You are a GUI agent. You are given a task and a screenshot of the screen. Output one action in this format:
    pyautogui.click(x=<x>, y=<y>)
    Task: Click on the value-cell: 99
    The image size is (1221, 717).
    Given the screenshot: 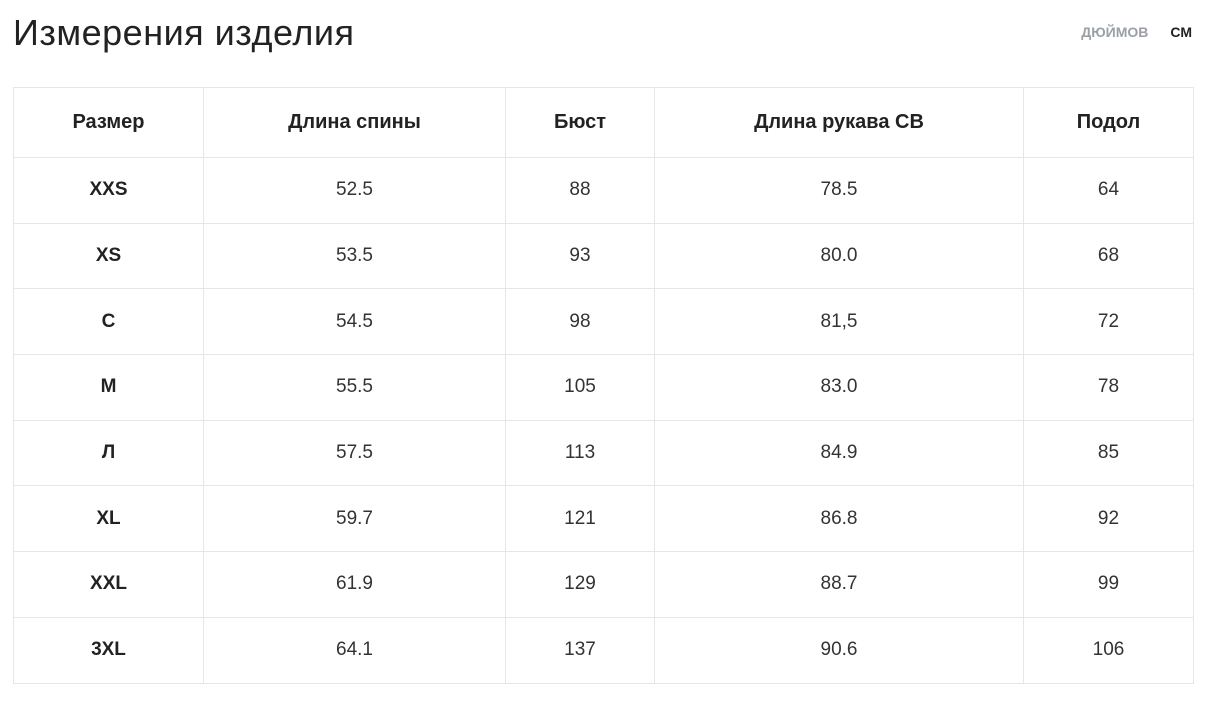 What is the action you would take?
    pyautogui.click(x=1108, y=584)
    